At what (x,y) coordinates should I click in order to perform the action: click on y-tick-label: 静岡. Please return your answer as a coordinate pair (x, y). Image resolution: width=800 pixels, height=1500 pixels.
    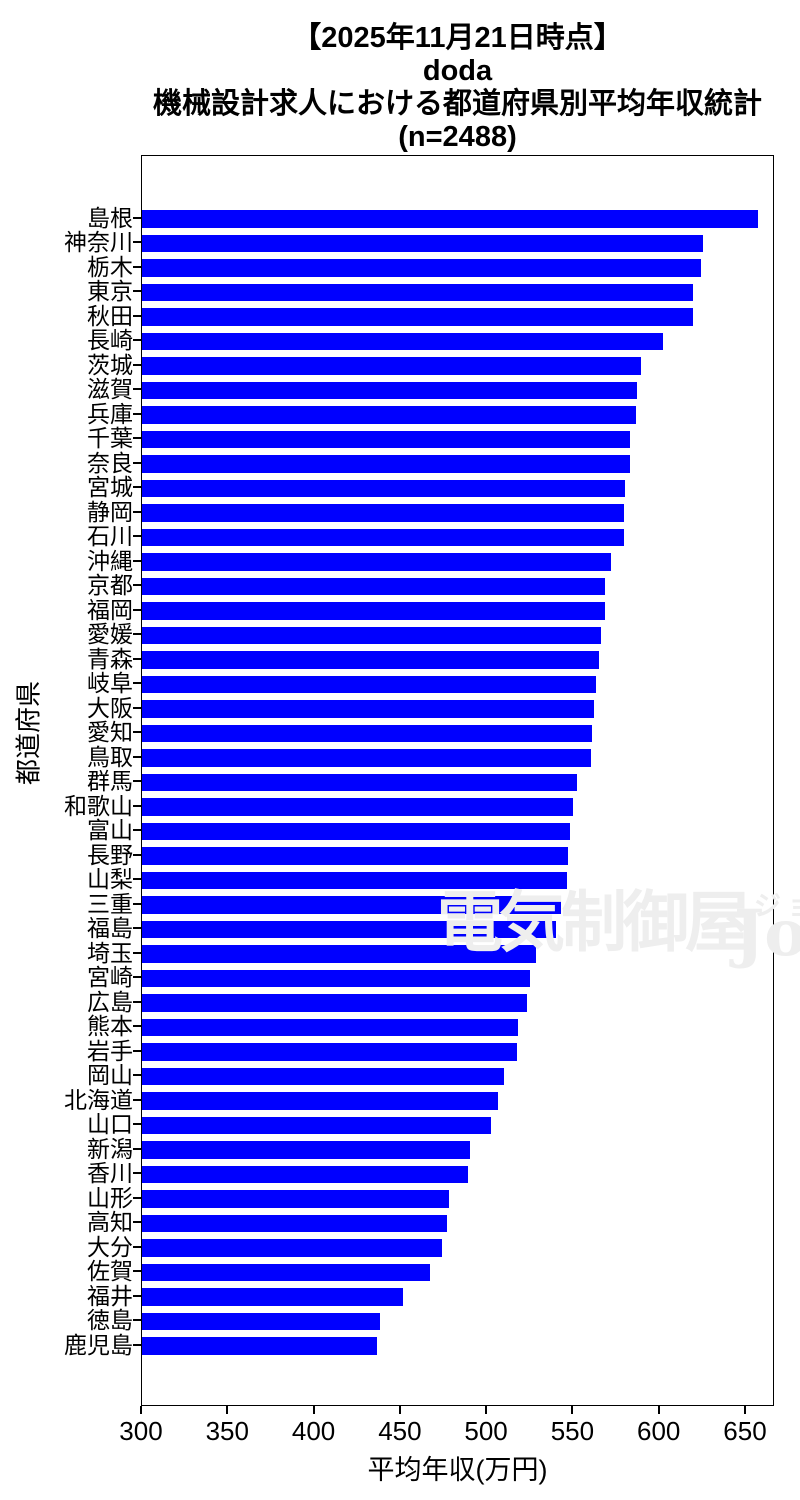
    Looking at the image, I should click on (110, 511).